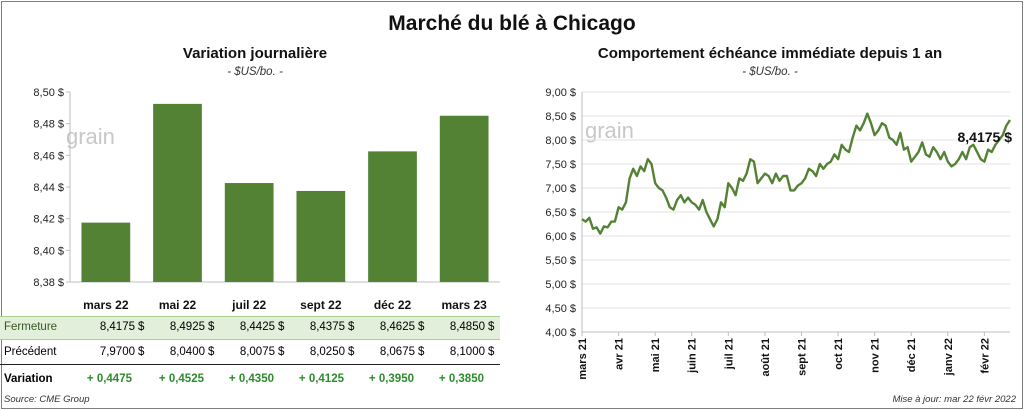  Describe the element at coordinates (560, 237) in the screenshot. I see `y-tick-label: 6,00 $` at that location.